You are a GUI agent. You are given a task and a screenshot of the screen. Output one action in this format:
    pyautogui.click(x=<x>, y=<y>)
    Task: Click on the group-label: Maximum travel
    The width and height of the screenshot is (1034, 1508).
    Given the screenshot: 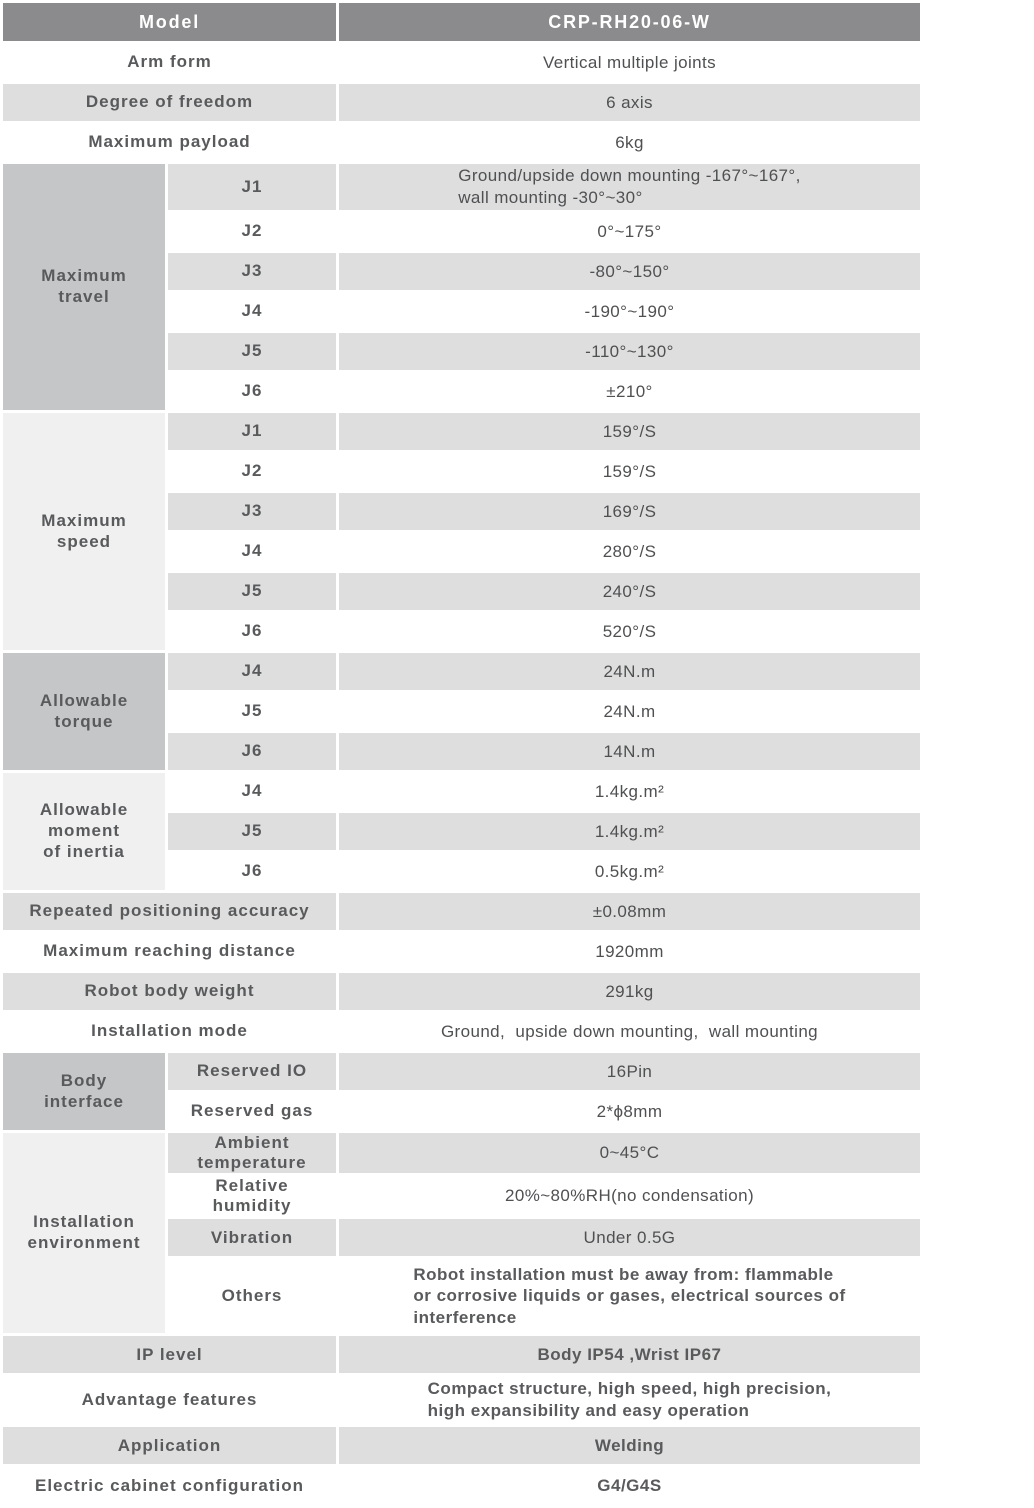 What is the action you would take?
    pyautogui.click(x=84, y=287)
    